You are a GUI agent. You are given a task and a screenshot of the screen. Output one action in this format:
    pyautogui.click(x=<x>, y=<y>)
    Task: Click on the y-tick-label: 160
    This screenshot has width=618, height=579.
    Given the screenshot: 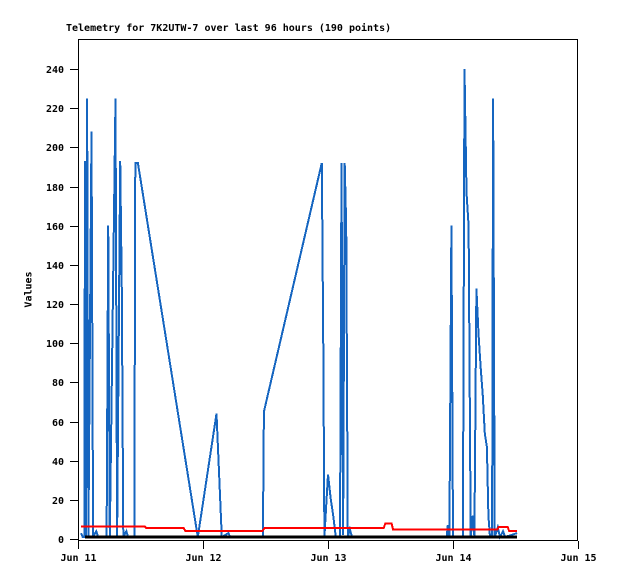 What is the action you would take?
    pyautogui.click(x=55, y=227)
    